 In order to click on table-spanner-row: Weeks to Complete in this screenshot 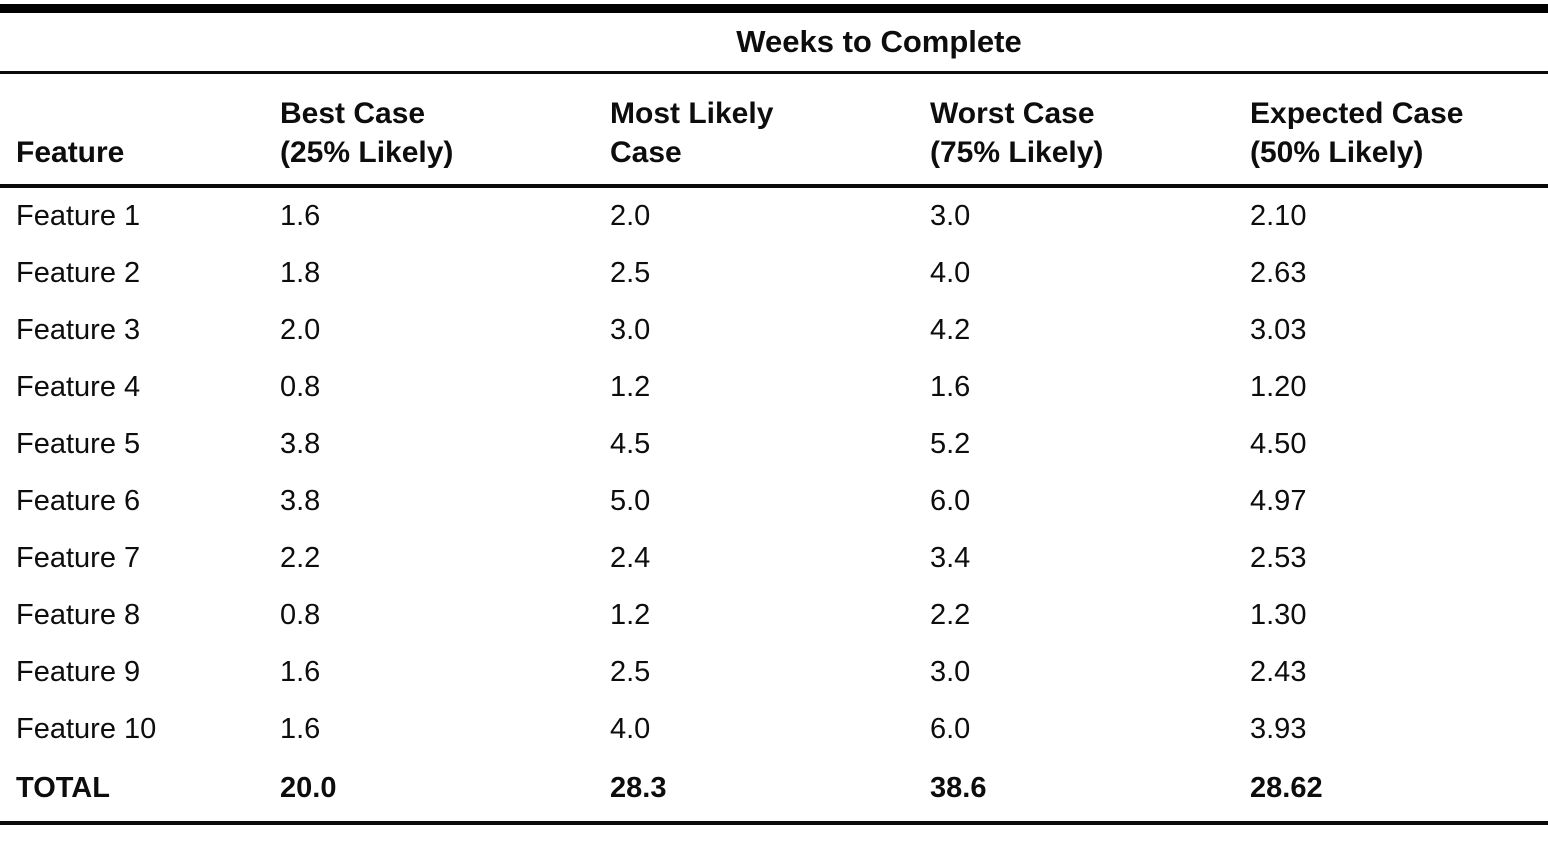, I will do `click(774, 39)`.